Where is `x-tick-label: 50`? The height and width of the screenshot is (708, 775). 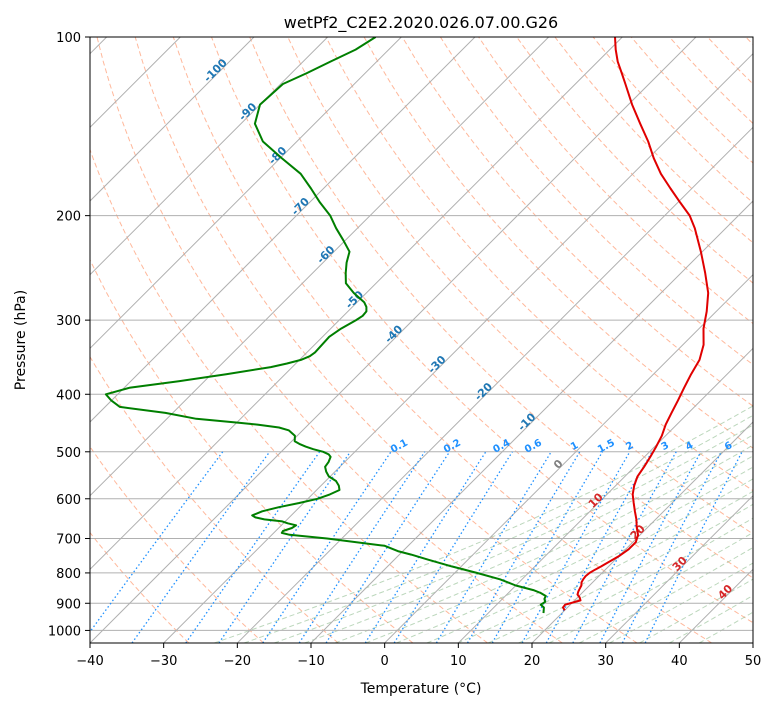 x-tick-label: 50 is located at coordinates (753, 661).